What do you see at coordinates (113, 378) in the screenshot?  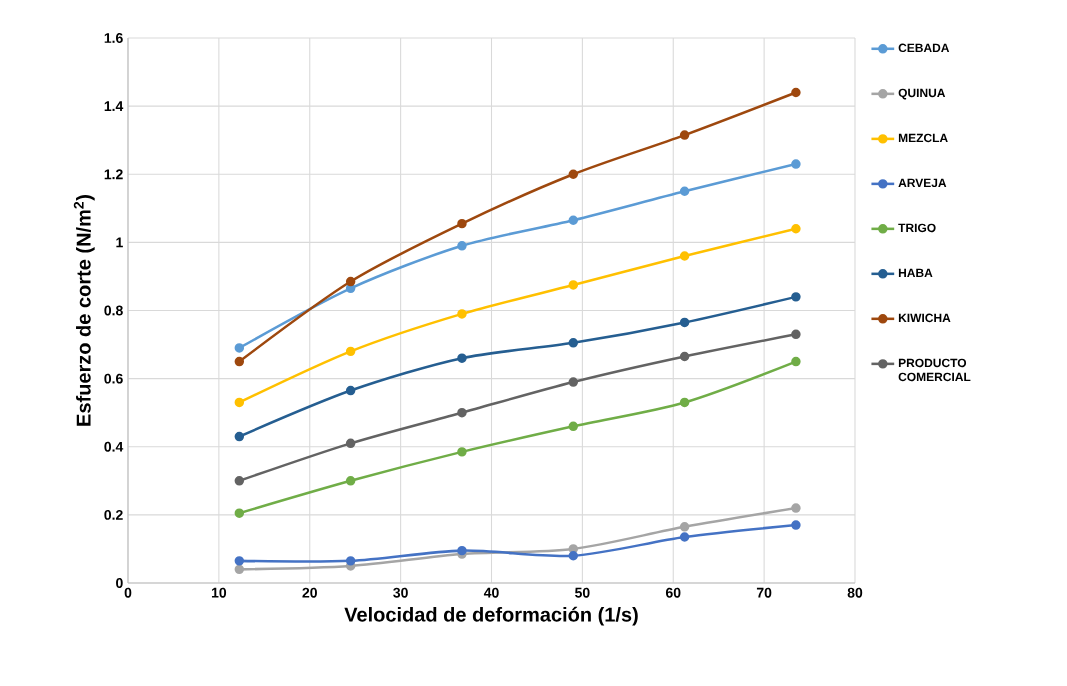 I see `y-tick-label: 0.6` at bounding box center [113, 378].